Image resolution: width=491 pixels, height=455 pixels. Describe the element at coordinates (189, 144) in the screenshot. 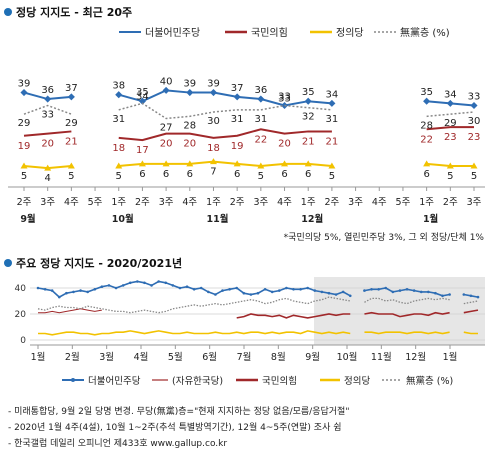

I see `top-data-label: 20` at that location.